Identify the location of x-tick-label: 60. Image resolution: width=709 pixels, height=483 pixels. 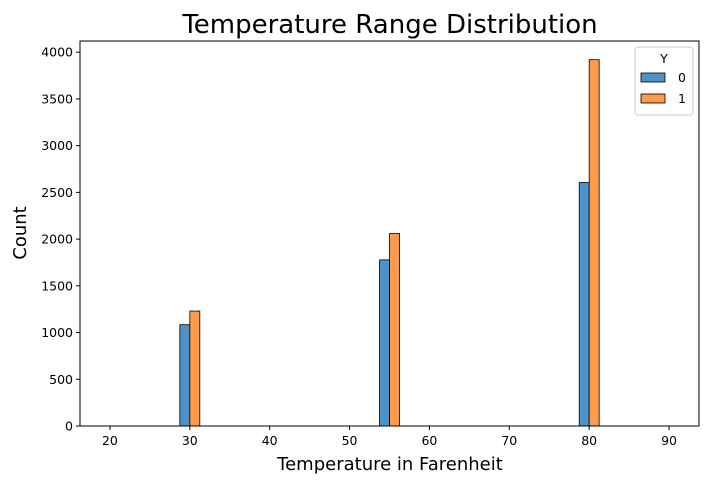
(429, 440).